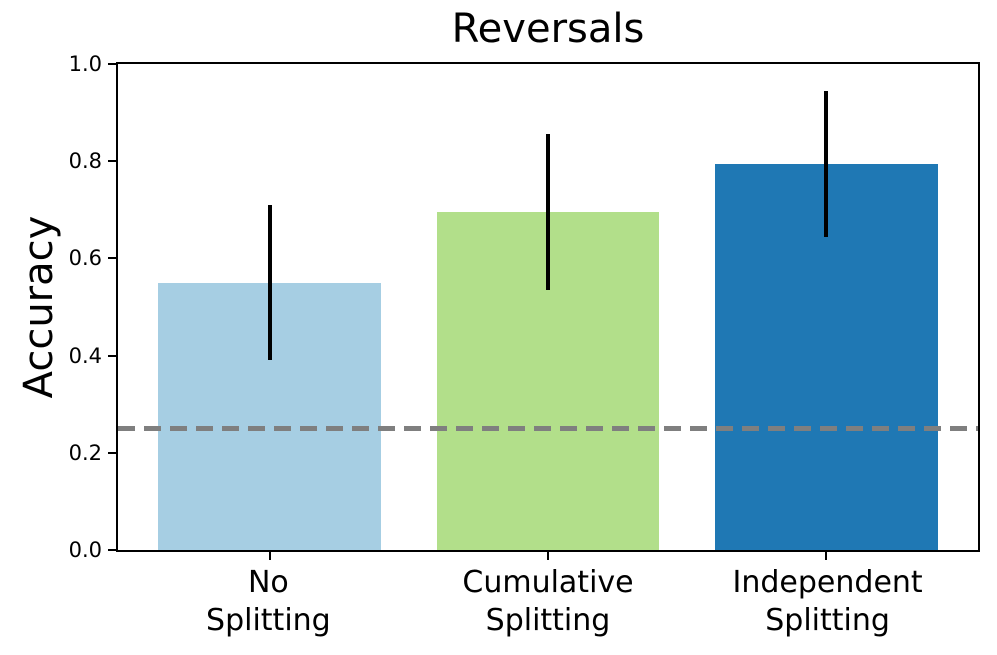 The width and height of the screenshot is (997, 655). Describe the element at coordinates (39, 307) in the screenshot. I see `y-axis-label: Accuracy` at that location.